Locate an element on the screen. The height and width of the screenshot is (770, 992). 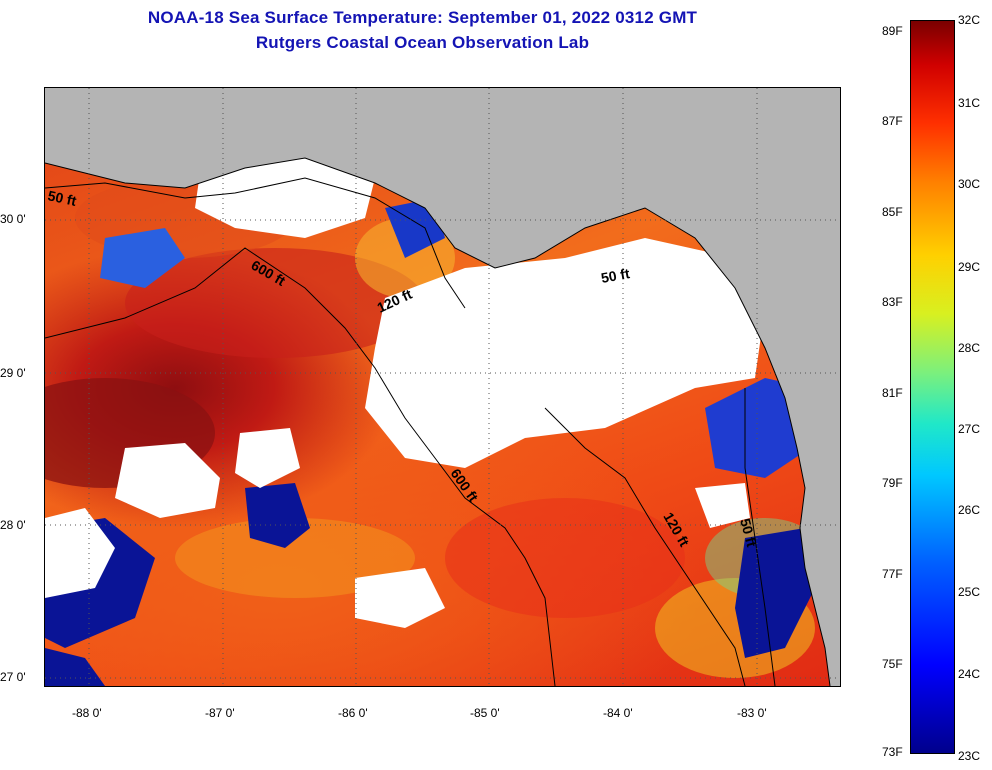
colorbar-c-31: 31C is located at coordinates (969, 103).